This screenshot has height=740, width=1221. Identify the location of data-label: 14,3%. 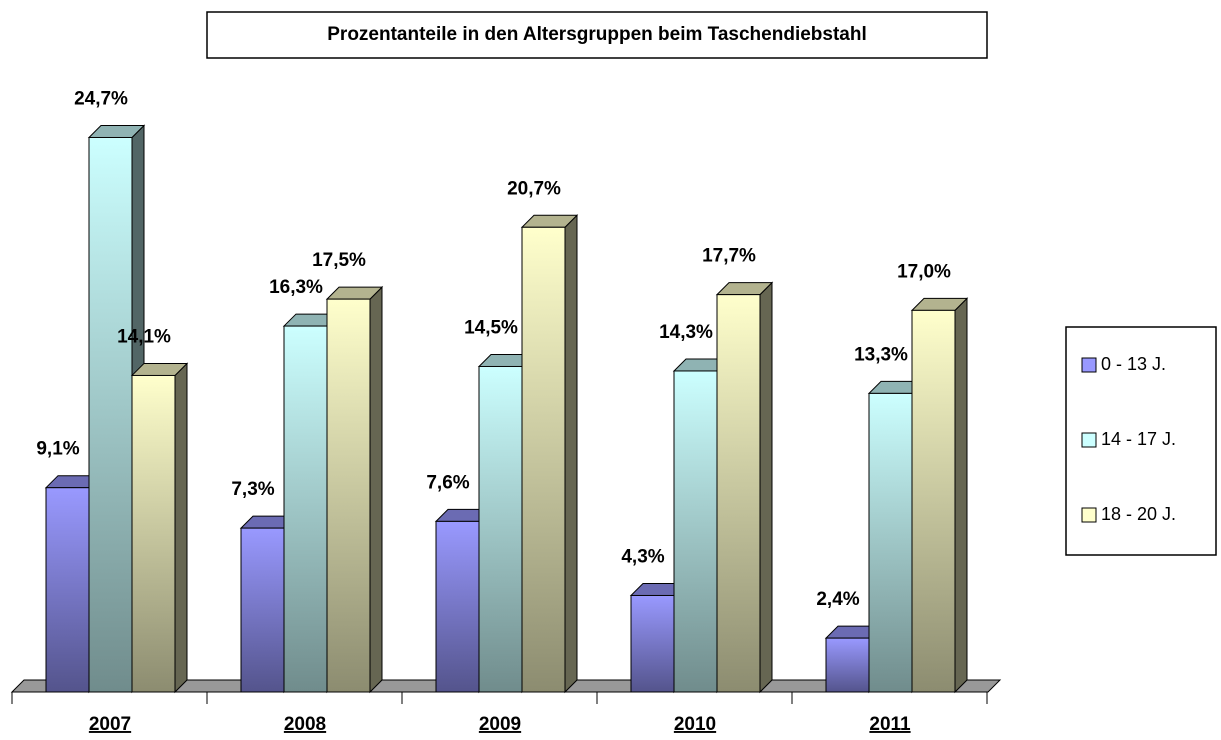
(686, 332).